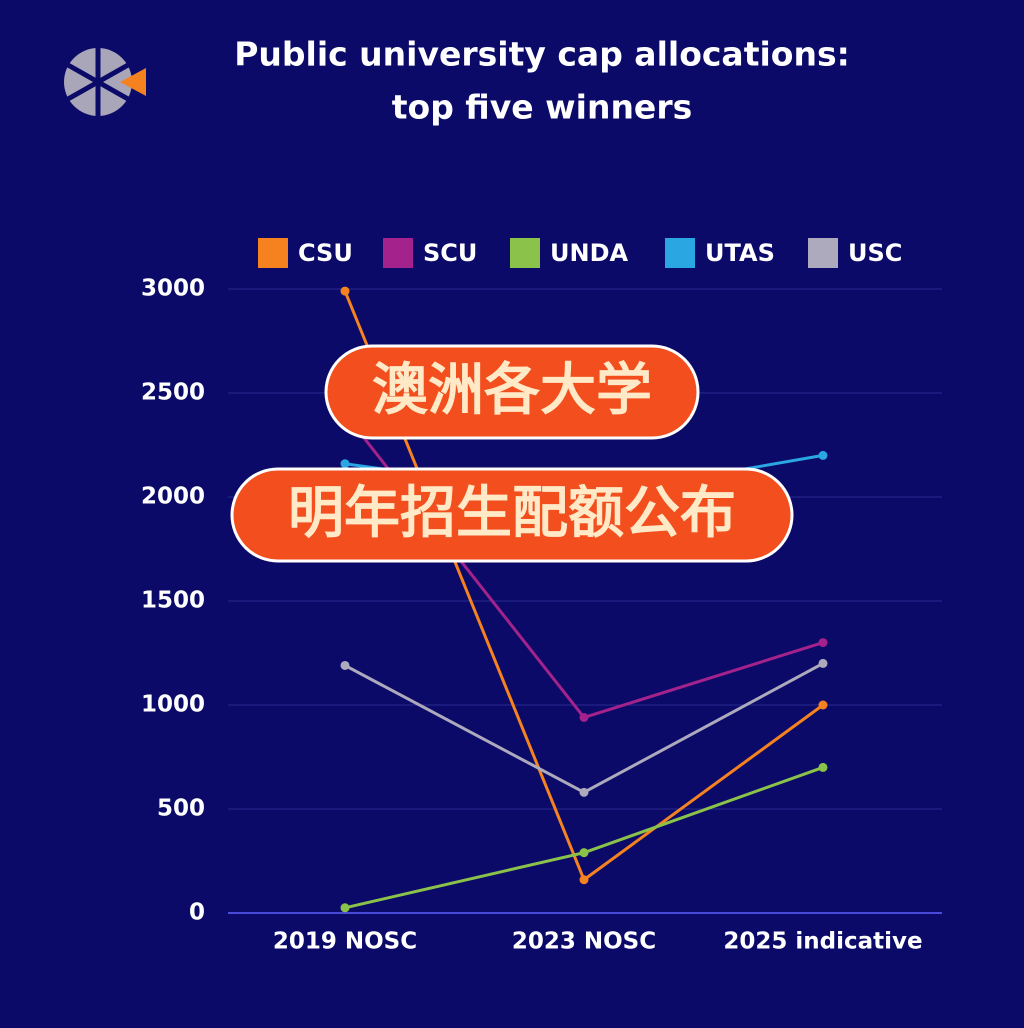  I want to click on legend-label: UTAS, so click(740, 253).